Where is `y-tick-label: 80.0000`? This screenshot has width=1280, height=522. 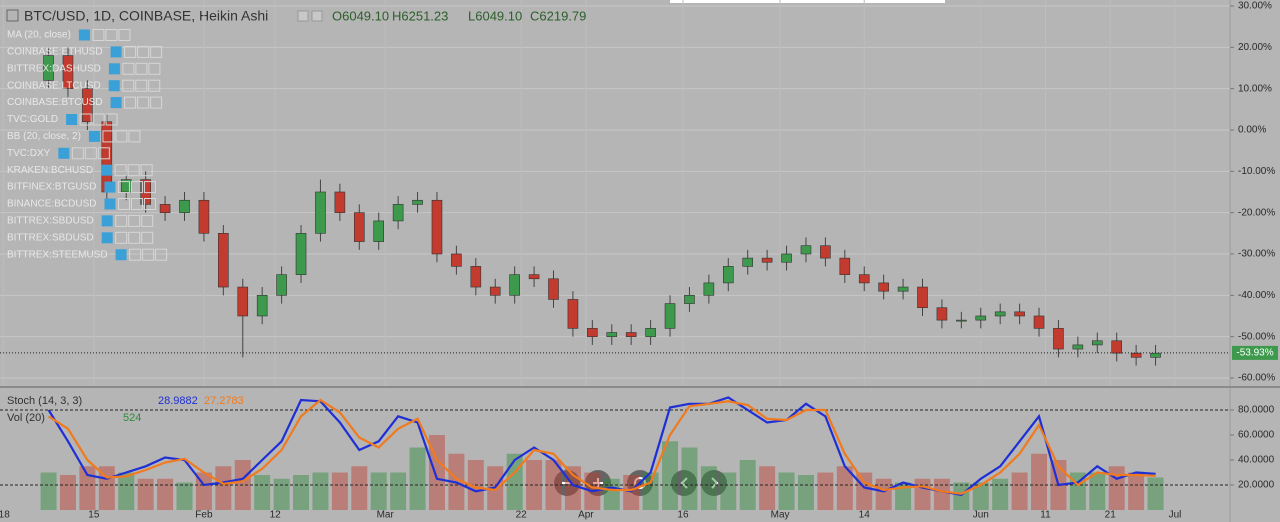 y-tick-label: 80.0000 is located at coordinates (1256, 410).